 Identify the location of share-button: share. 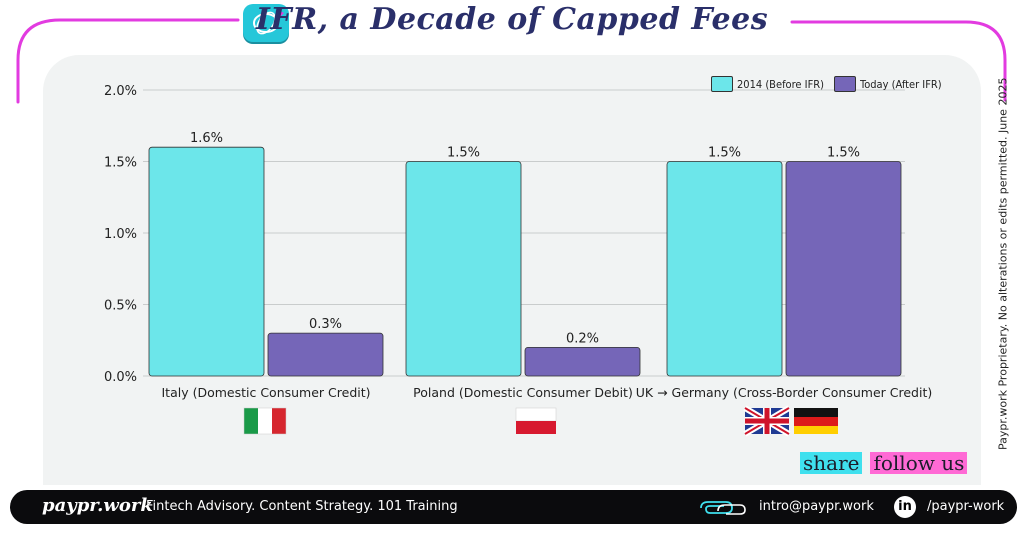
(831, 463).